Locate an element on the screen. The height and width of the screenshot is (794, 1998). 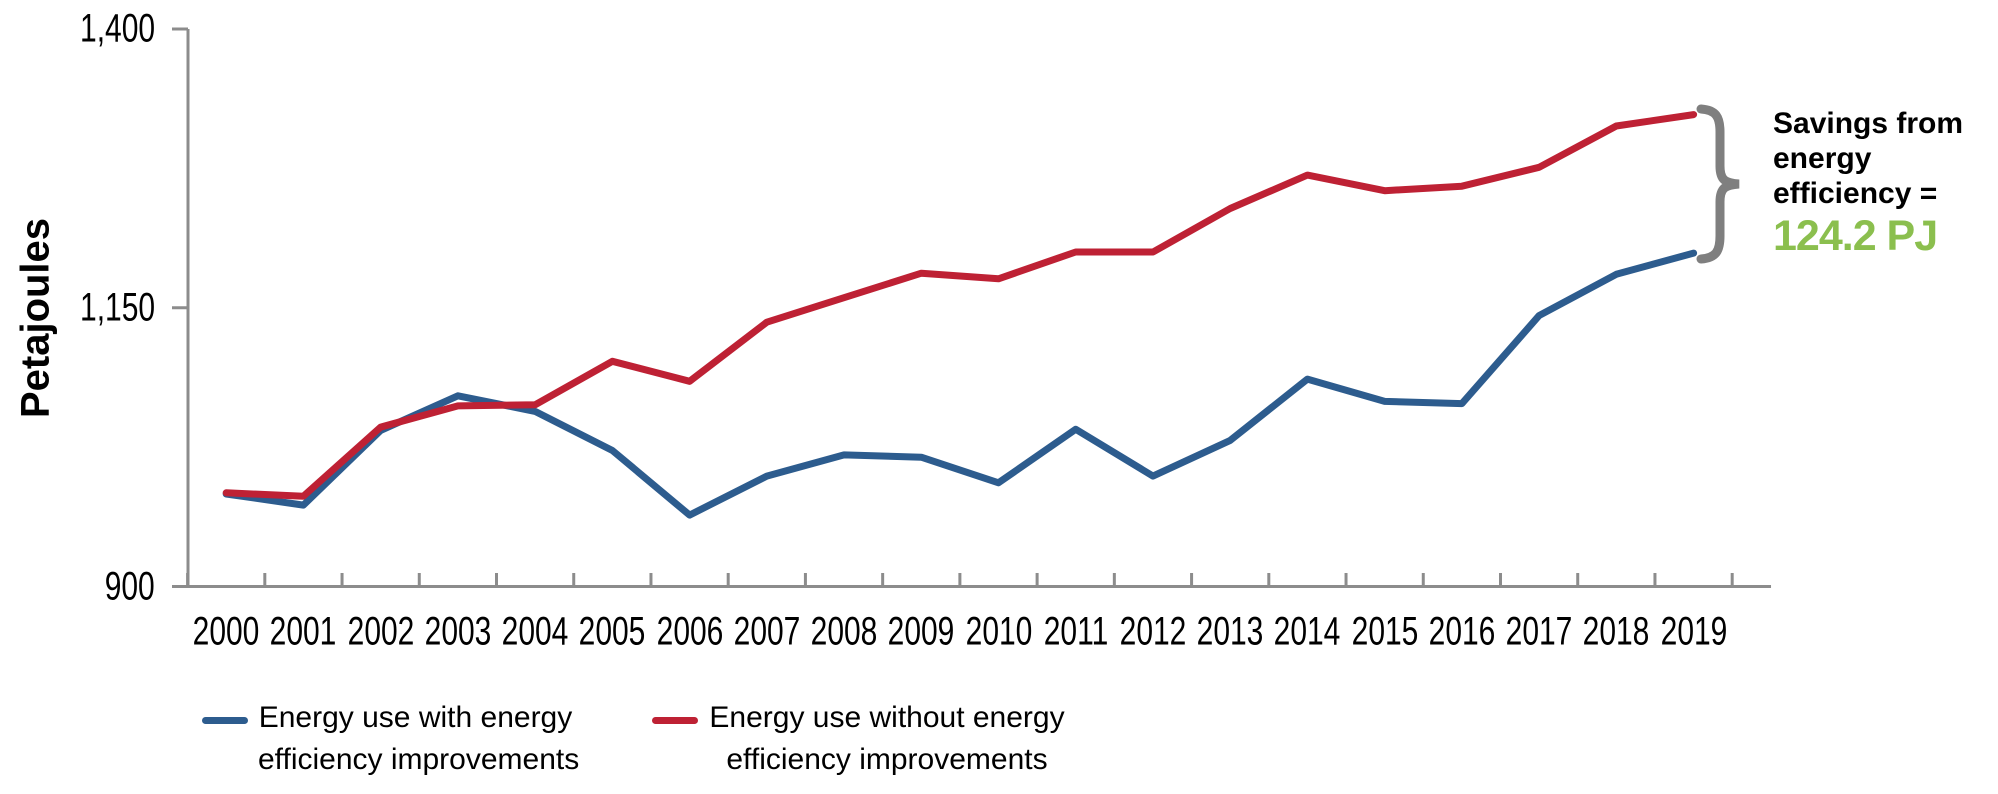
y-axis-tick-label: 1,400 is located at coordinates (117, 28).